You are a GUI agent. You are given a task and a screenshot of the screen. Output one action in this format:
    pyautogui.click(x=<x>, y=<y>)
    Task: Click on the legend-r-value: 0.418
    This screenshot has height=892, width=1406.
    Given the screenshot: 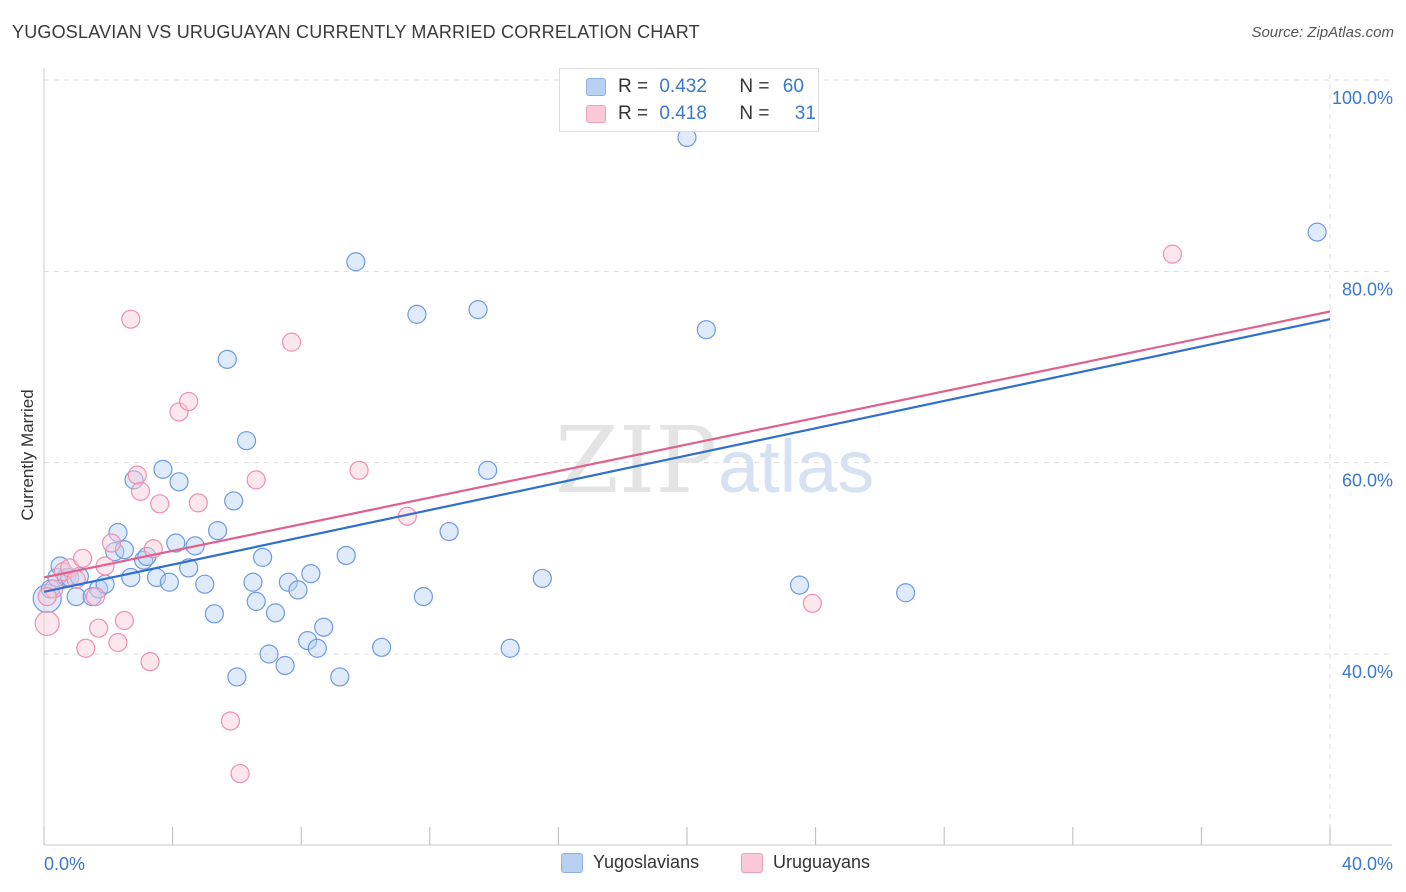 What is the action you would take?
    pyautogui.click(x=683, y=113)
    